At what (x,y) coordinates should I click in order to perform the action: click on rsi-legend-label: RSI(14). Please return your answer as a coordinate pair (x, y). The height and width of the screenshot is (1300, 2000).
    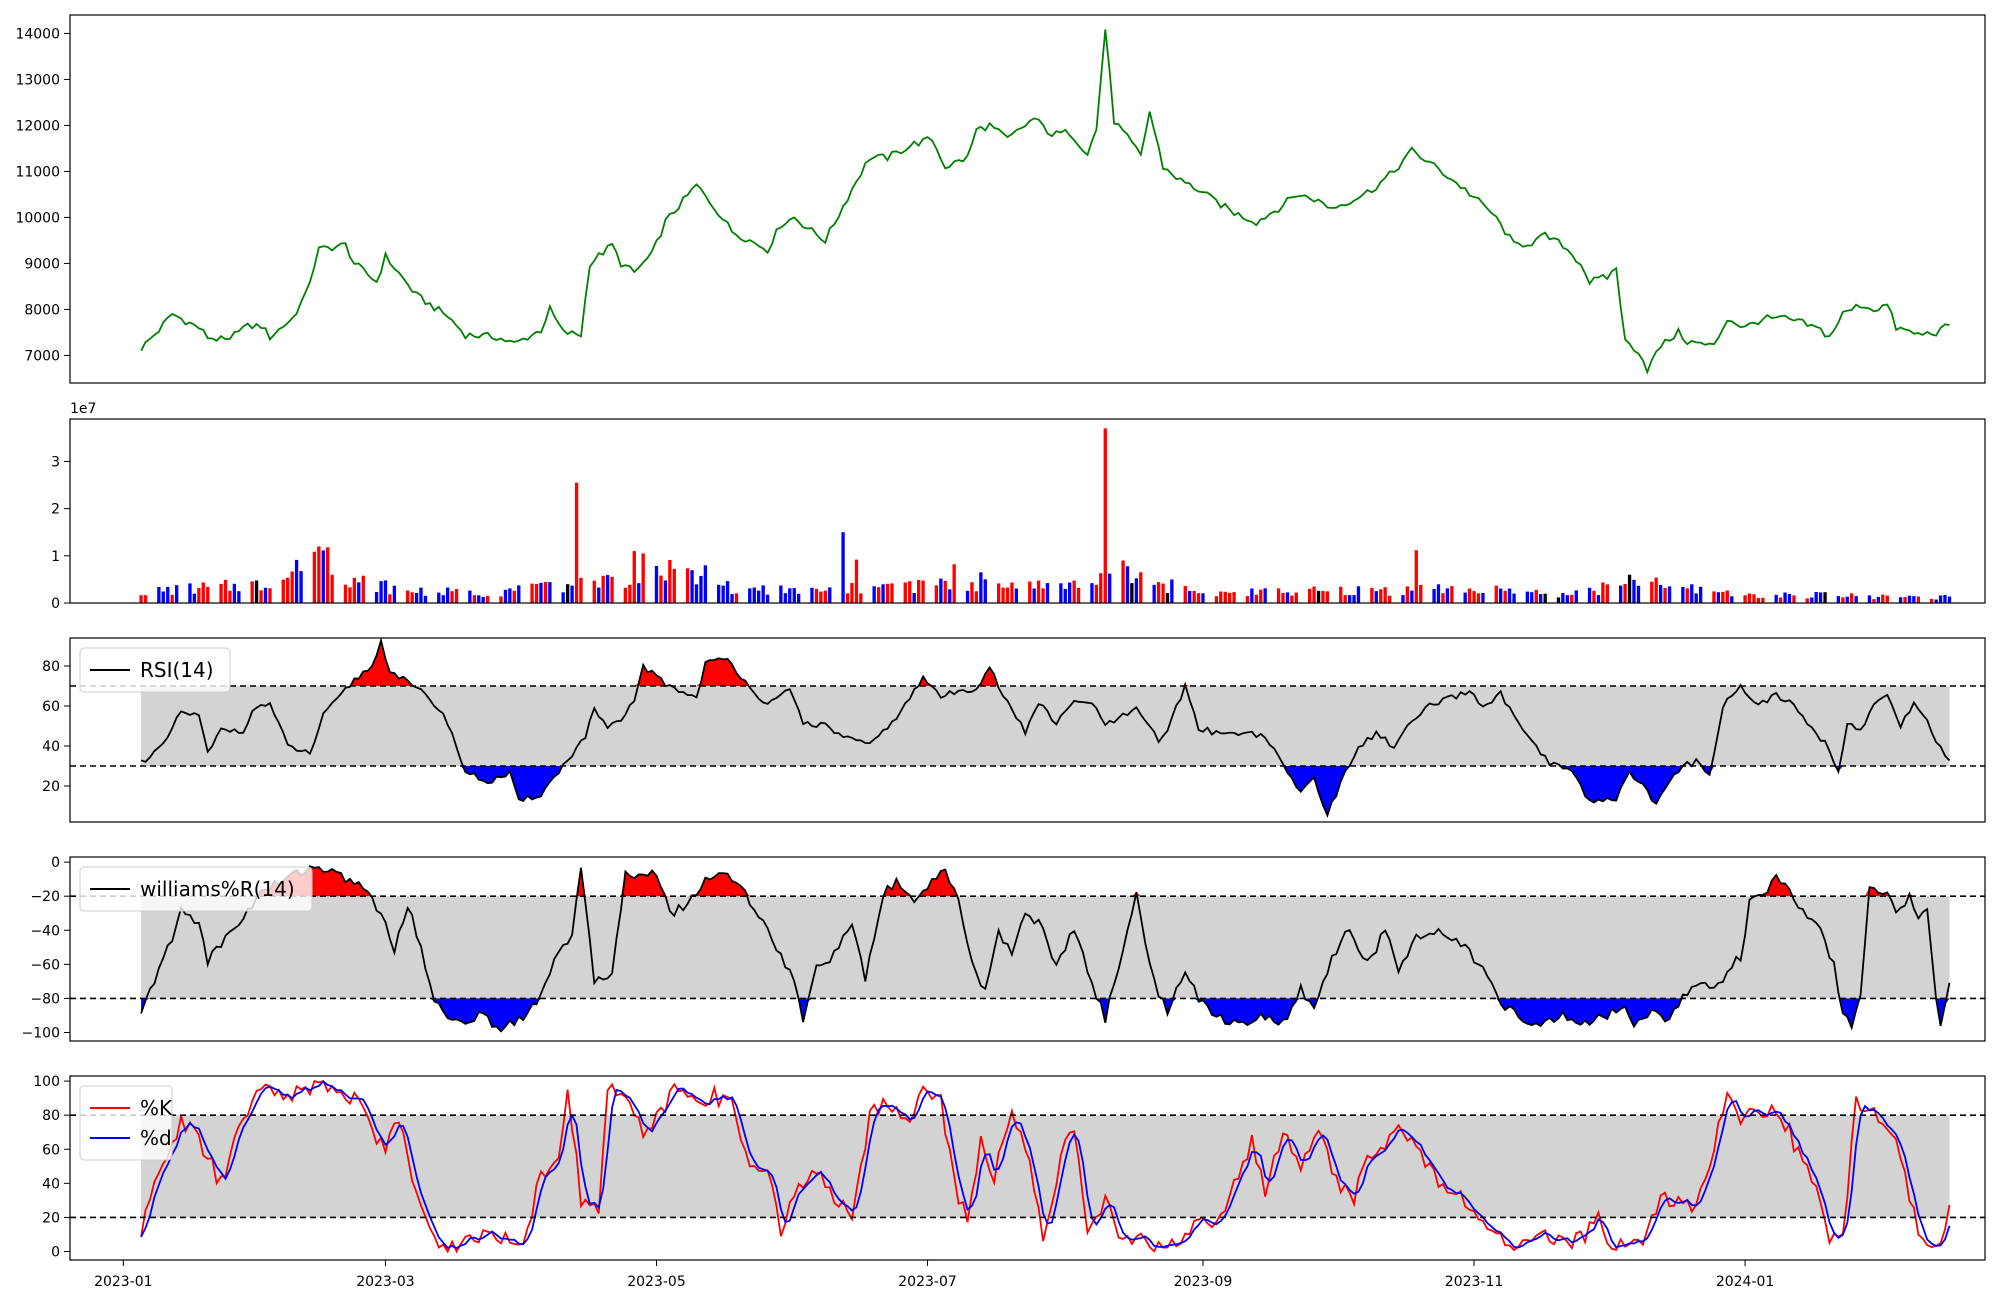
    Looking at the image, I should click on (177, 670).